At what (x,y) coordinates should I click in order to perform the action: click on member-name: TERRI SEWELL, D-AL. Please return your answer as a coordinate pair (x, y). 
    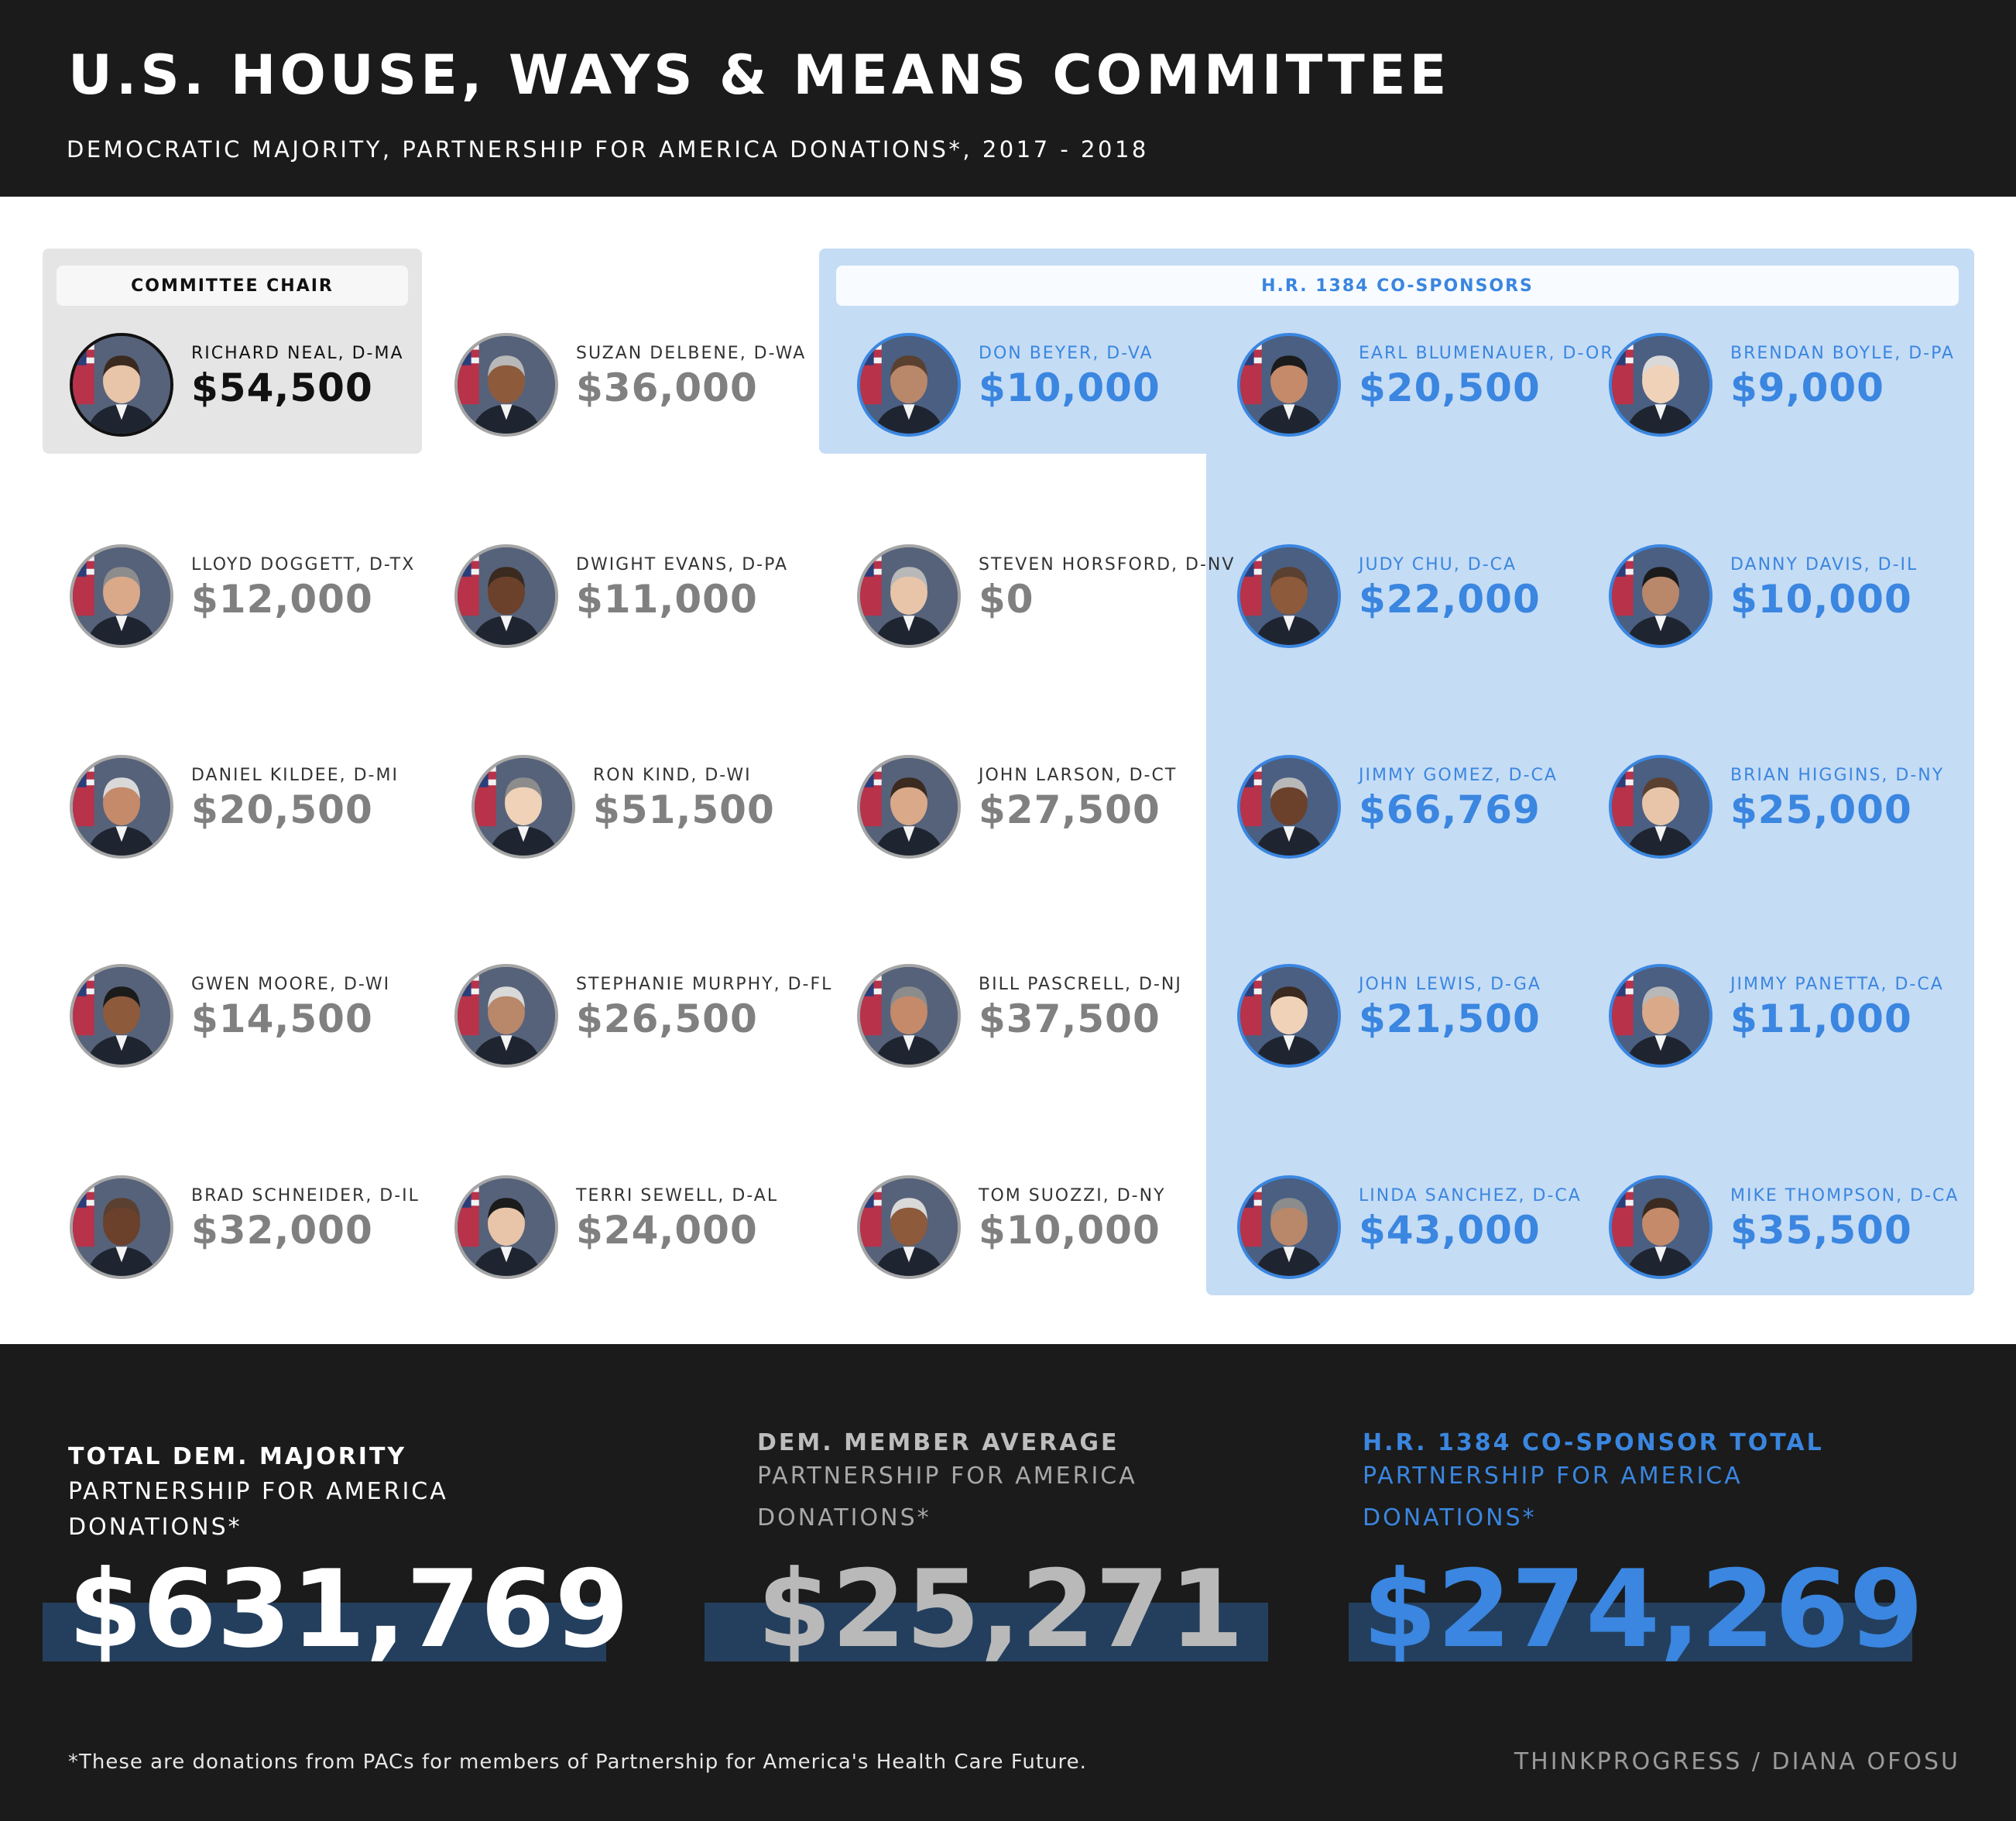
    Looking at the image, I should click on (677, 1195).